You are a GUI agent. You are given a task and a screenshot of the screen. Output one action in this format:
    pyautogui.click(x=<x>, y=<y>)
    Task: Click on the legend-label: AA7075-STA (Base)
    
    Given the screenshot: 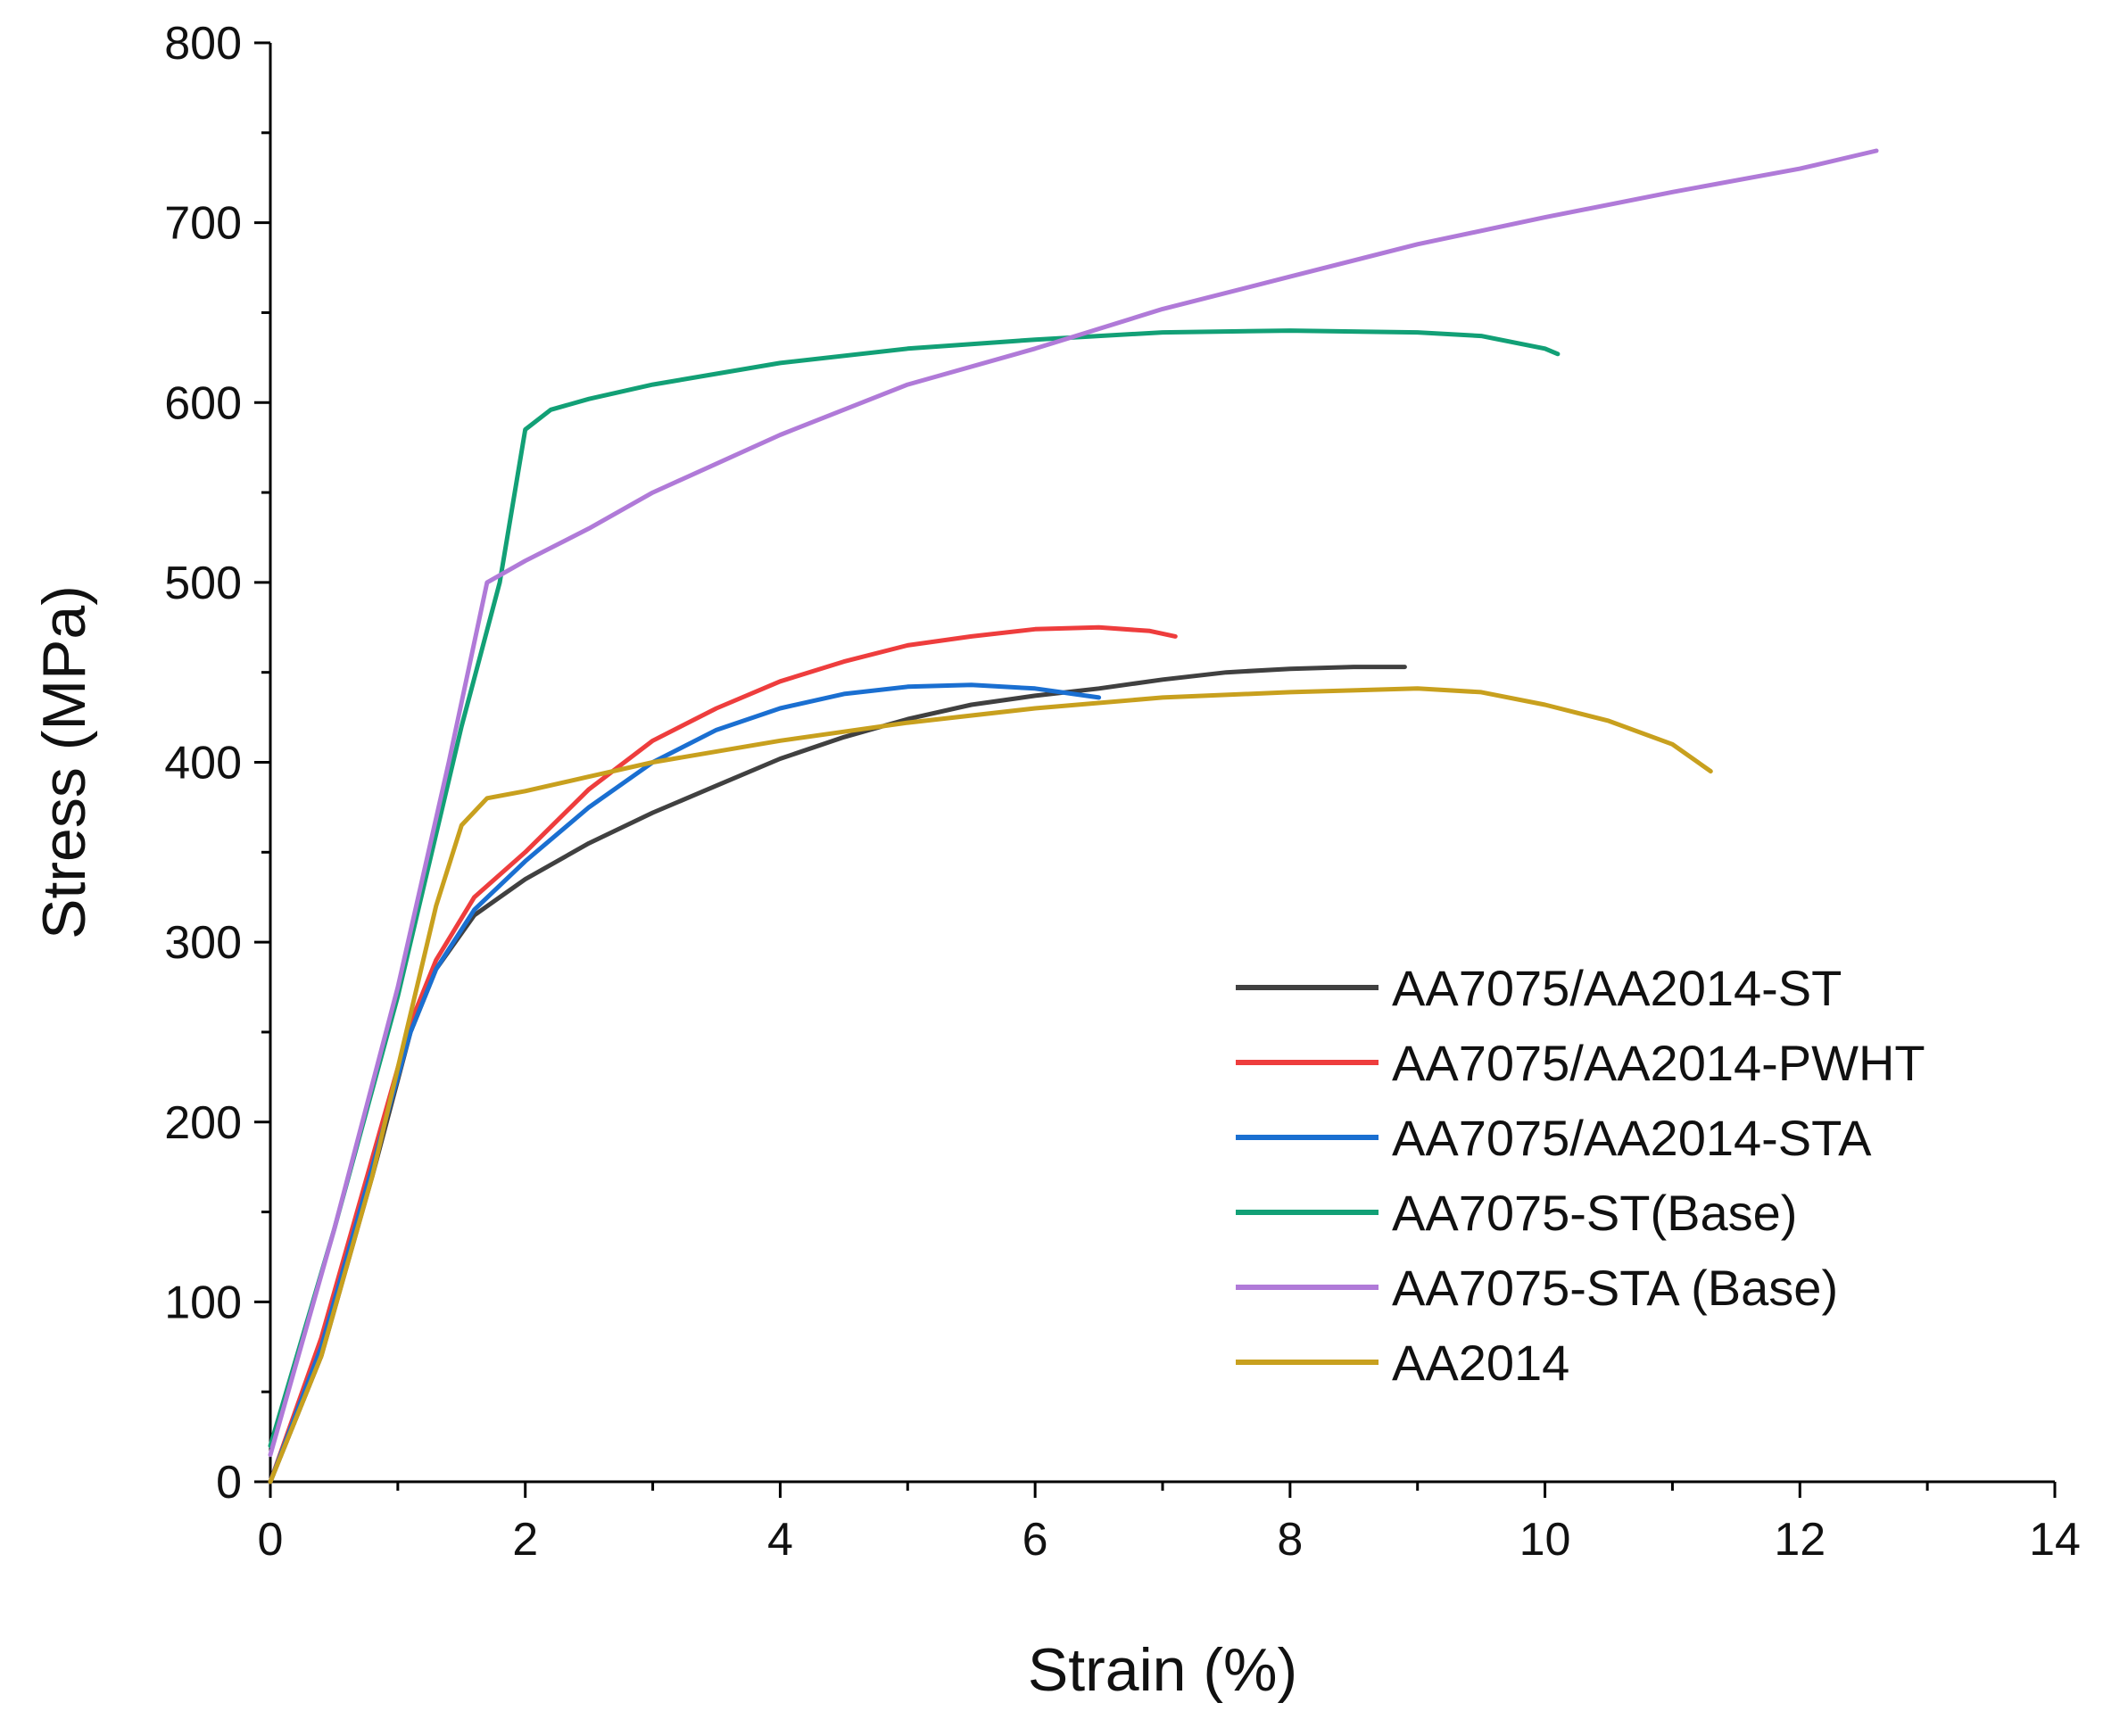 What is the action you would take?
    pyautogui.click(x=1615, y=1288)
    